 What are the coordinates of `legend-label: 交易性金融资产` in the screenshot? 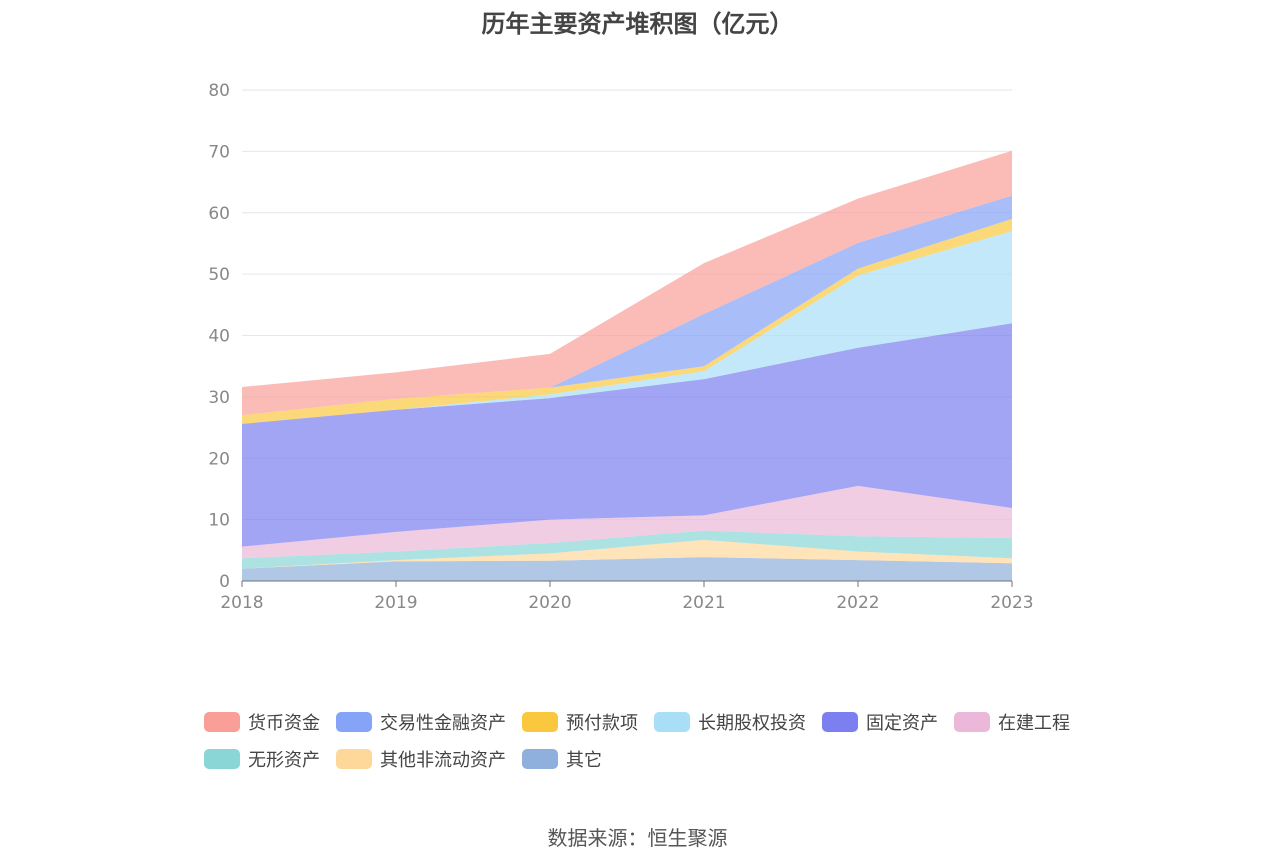 It's located at (443, 723).